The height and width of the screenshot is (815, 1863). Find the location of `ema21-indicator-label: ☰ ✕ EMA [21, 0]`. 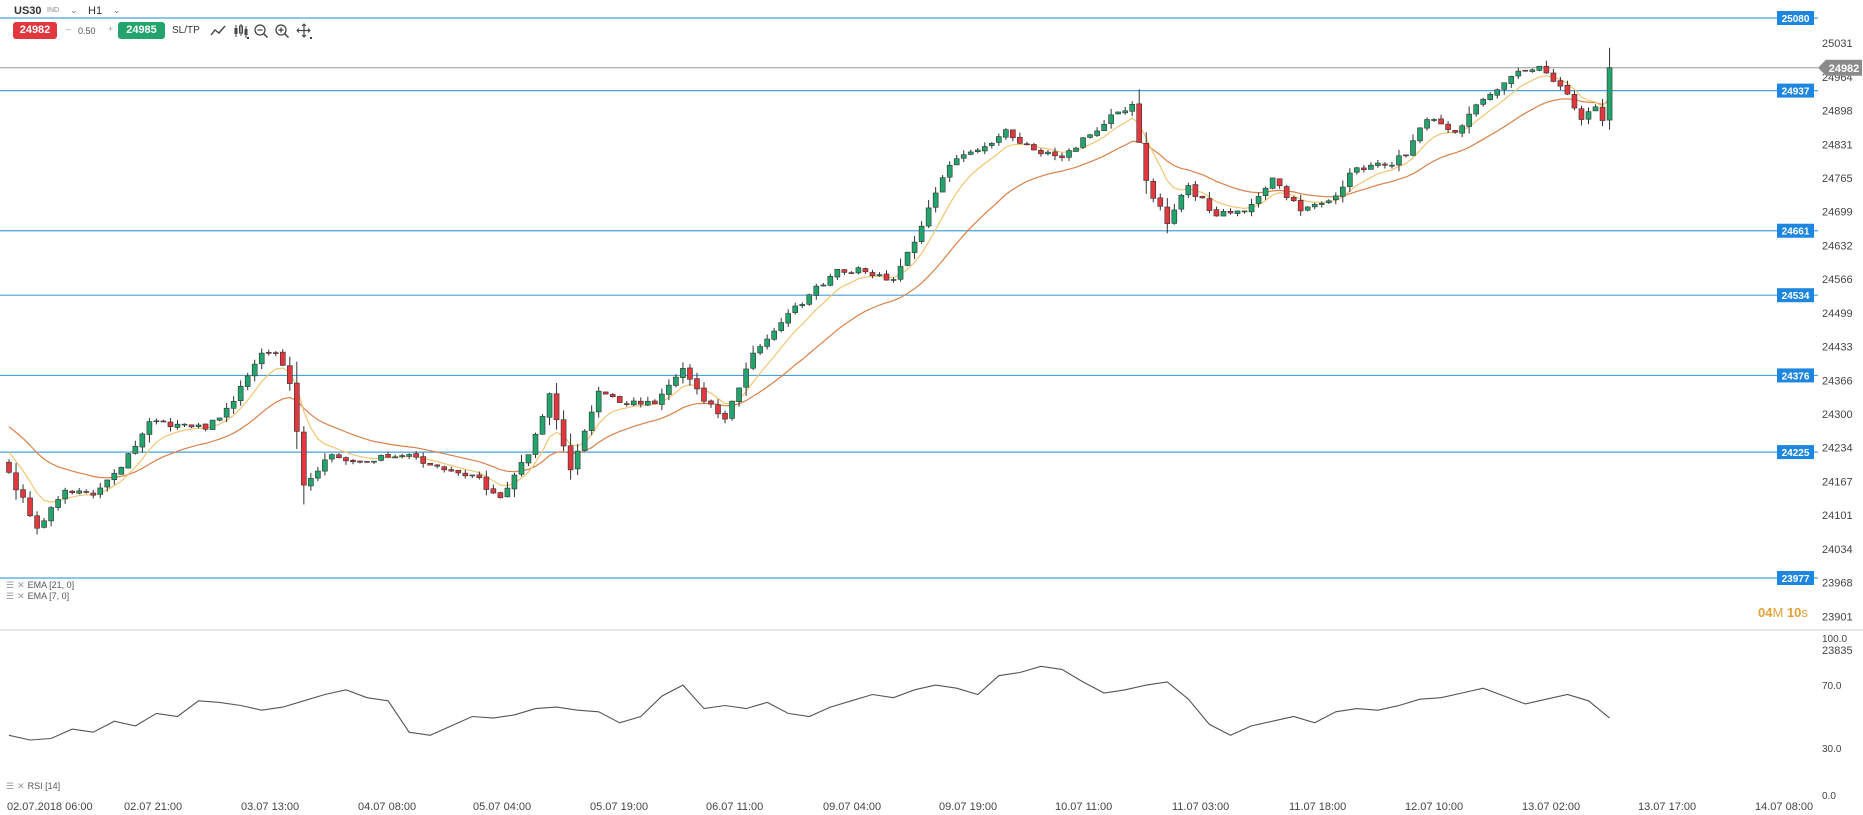

ema21-indicator-label: ☰ ✕ EMA [21, 0] is located at coordinates (40, 585).